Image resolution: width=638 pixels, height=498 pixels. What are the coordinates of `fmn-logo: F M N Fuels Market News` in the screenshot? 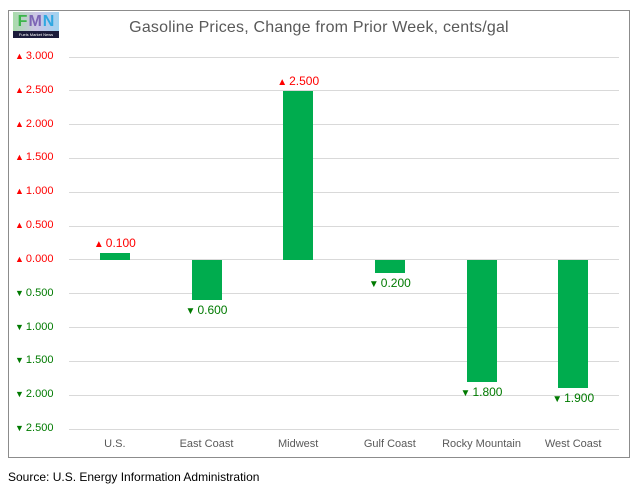 It's located at (36, 25).